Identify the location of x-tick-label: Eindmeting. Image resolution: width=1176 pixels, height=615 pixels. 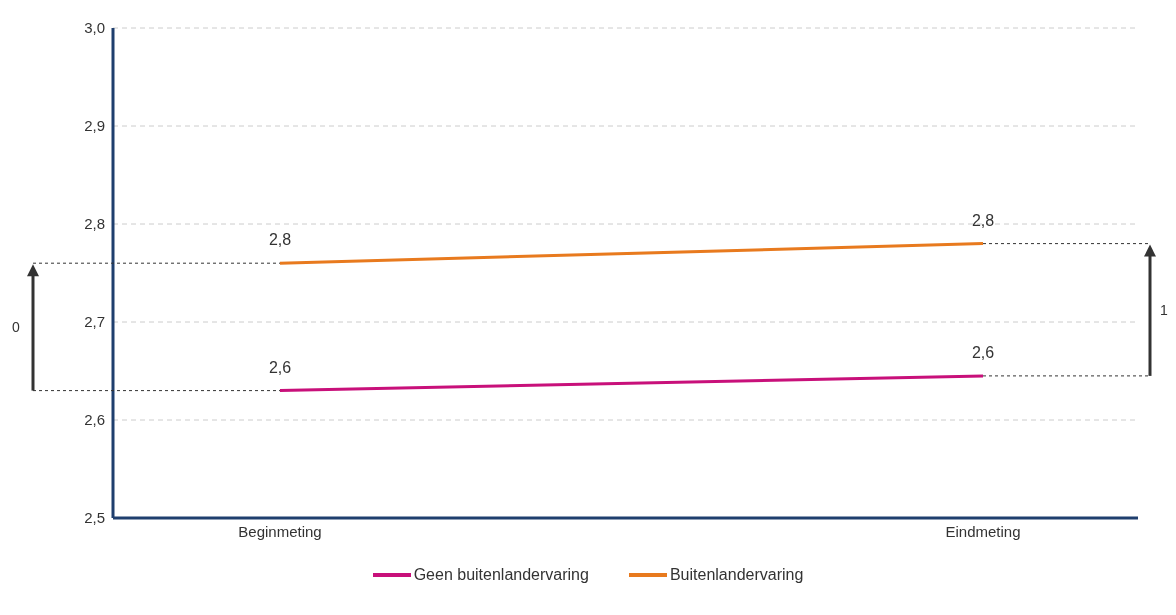
(983, 531).